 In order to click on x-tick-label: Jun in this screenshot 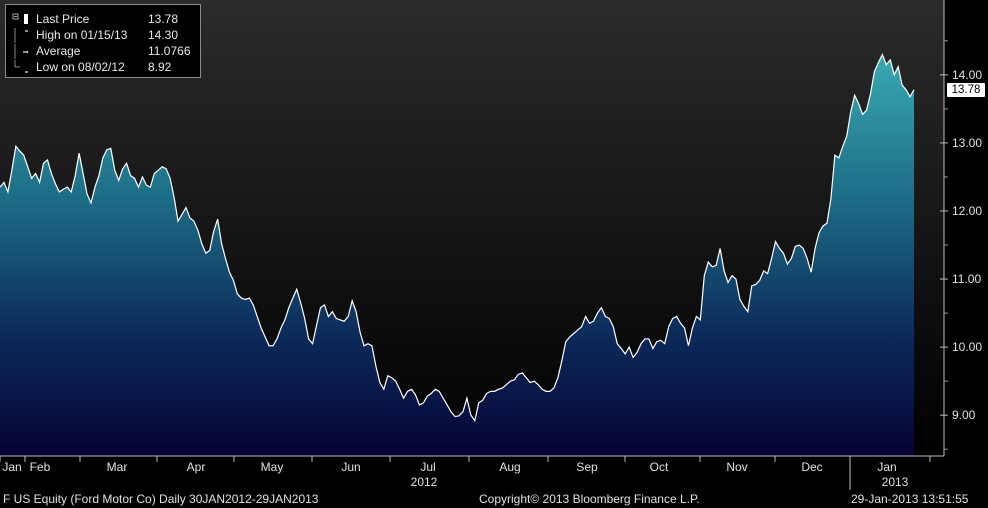, I will do `click(350, 467)`.